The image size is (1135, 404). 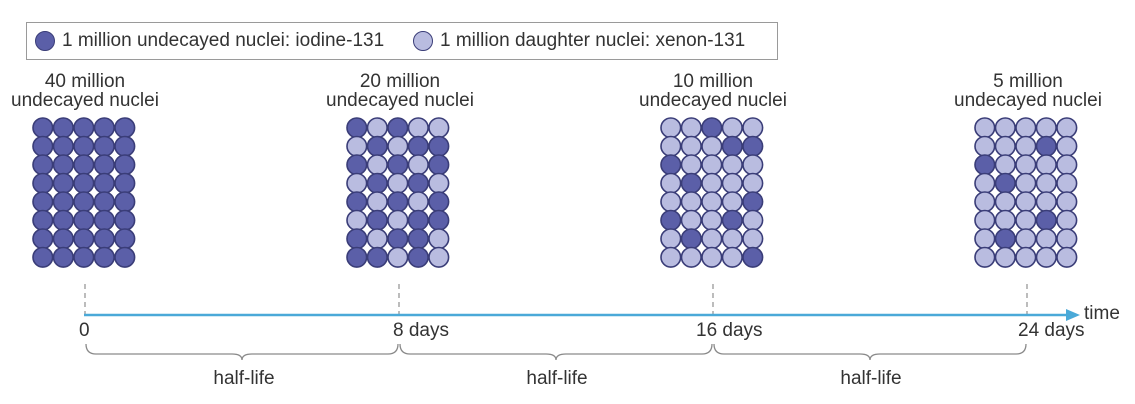 I want to click on stage-0-label: 40 million undecayed nuclei, so click(x=92, y=91).